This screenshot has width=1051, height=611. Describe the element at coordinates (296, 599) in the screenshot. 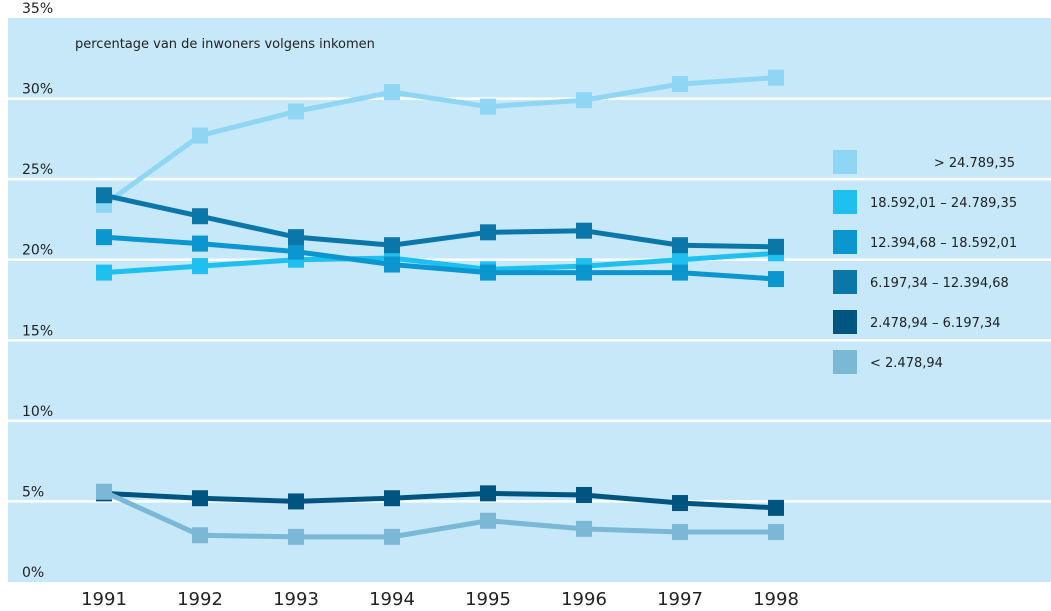

I see `x-tick-label: 1993` at that location.